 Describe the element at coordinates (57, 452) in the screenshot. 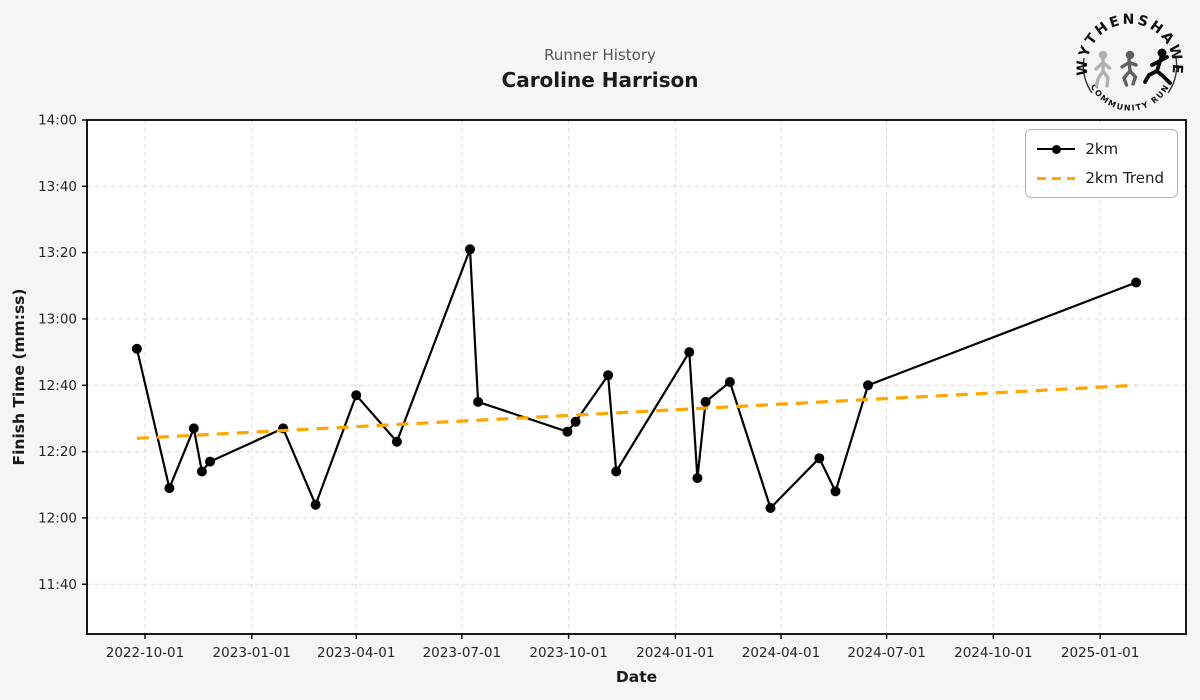

I see `y-tick-label: 12:20` at that location.